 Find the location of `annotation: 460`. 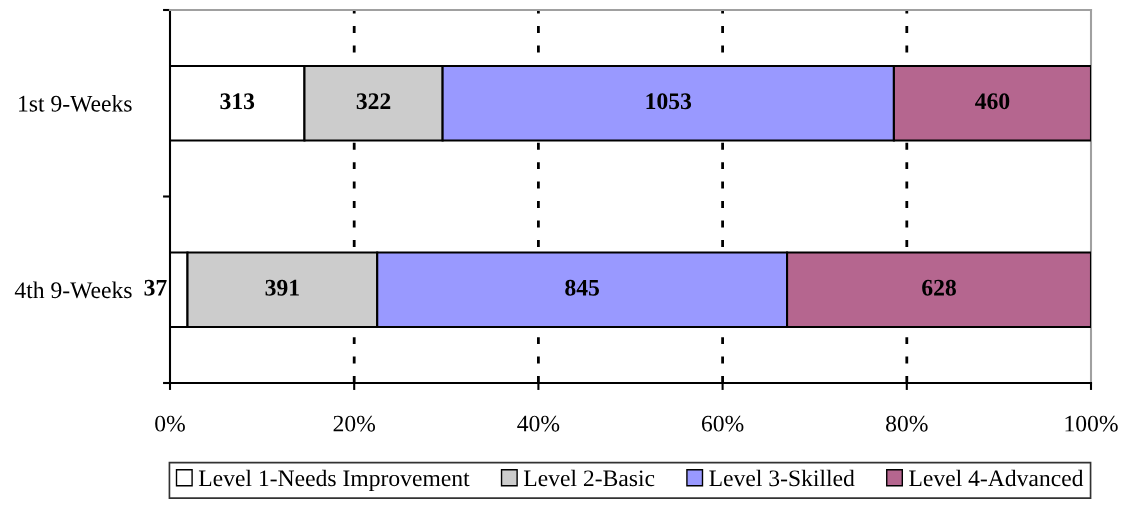

annotation: 460 is located at coordinates (992, 101).